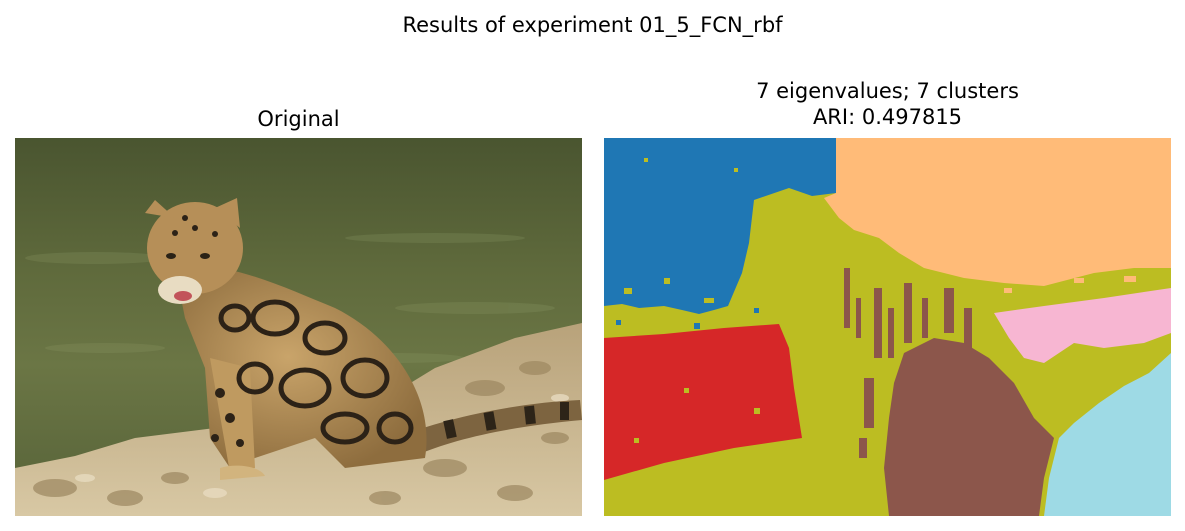 This screenshot has width=1185, height=531. What do you see at coordinates (908, 363) in the screenshot?
I see `cluster-brown-speckles` at bounding box center [908, 363].